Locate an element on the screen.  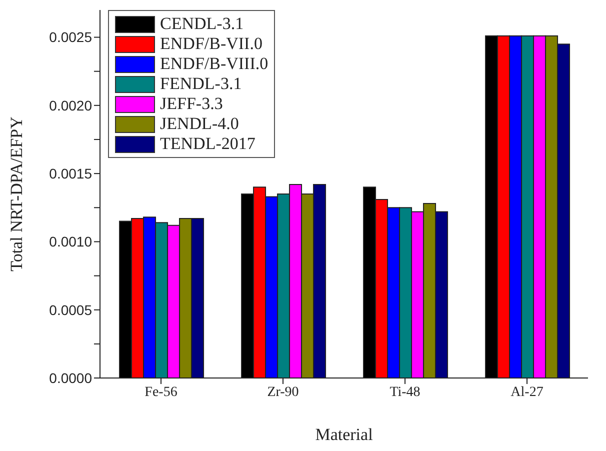
legend-label: TENDL-2017 is located at coordinates (208, 144).